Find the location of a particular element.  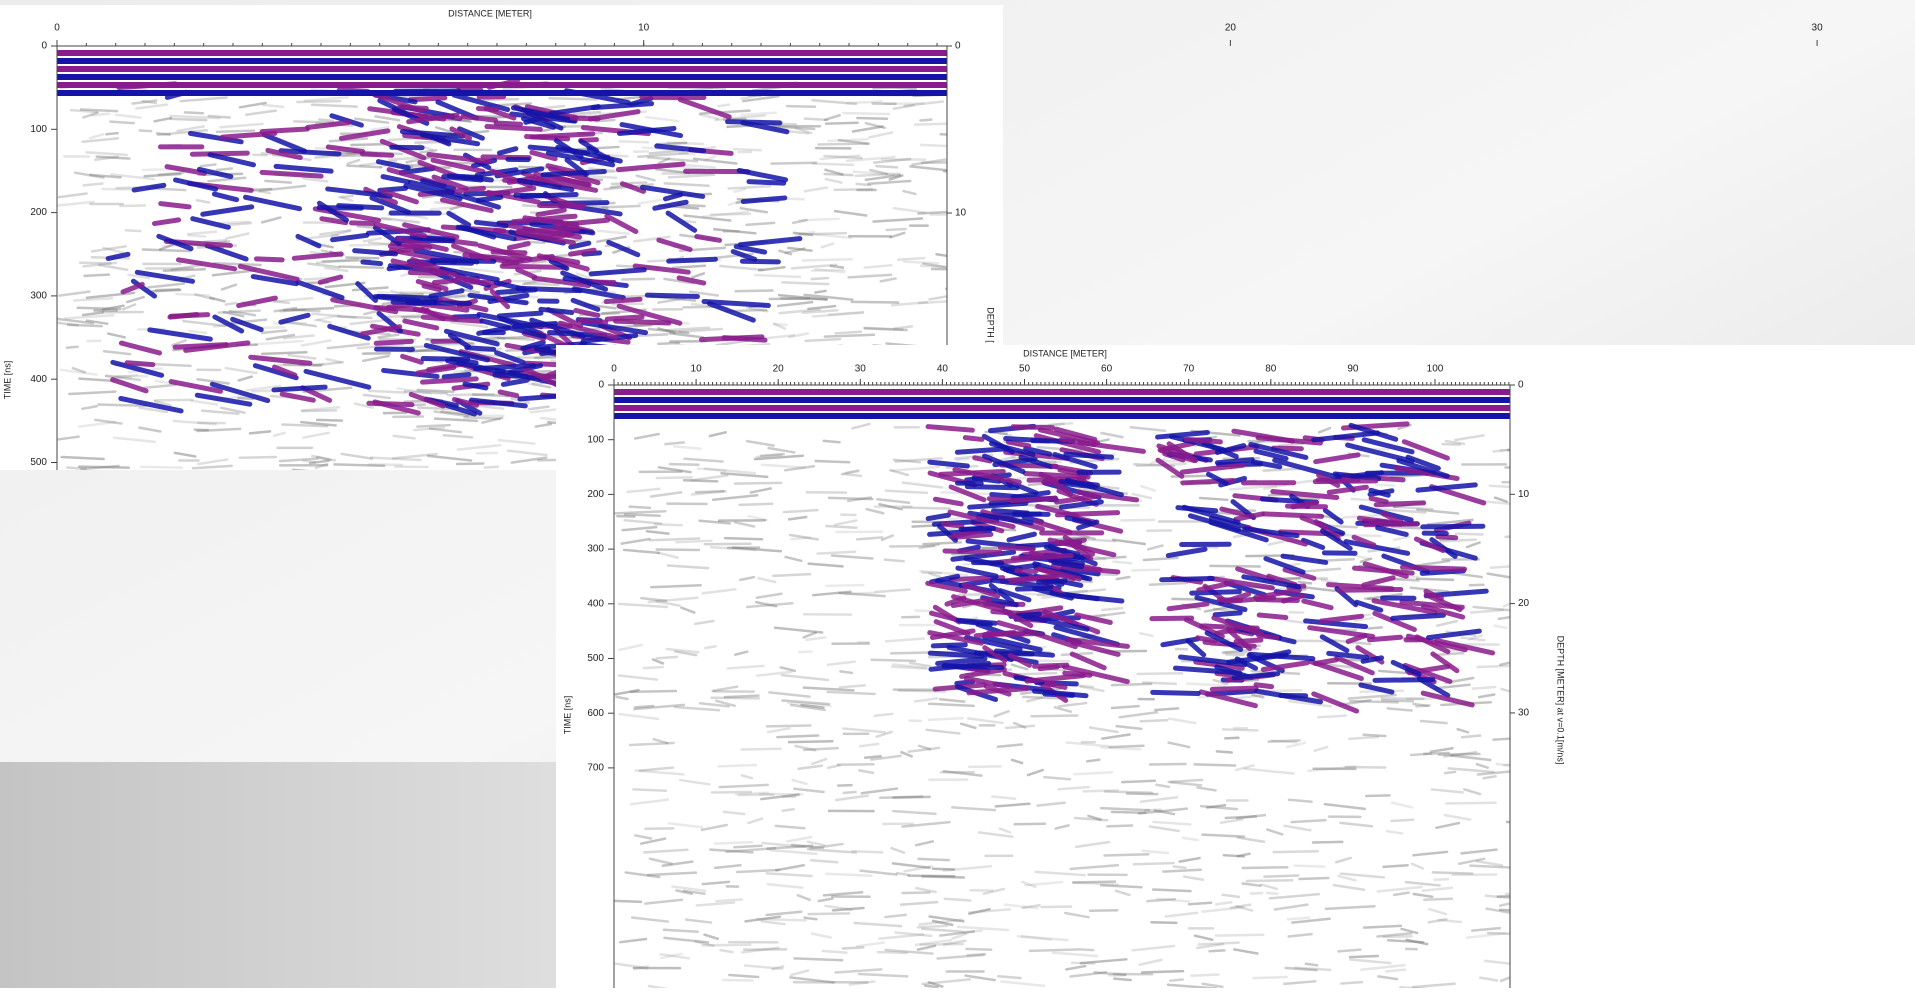

y-tick-label: 100 is located at coordinates (595, 439).